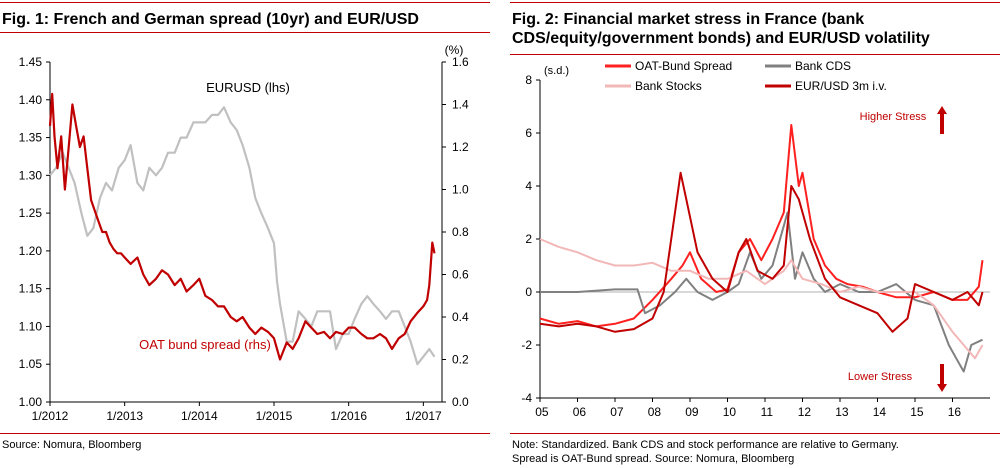 This screenshot has height=468, width=1000. What do you see at coordinates (199, 416) in the screenshot?
I see `x-tick-label: 1/2014` at bounding box center [199, 416].